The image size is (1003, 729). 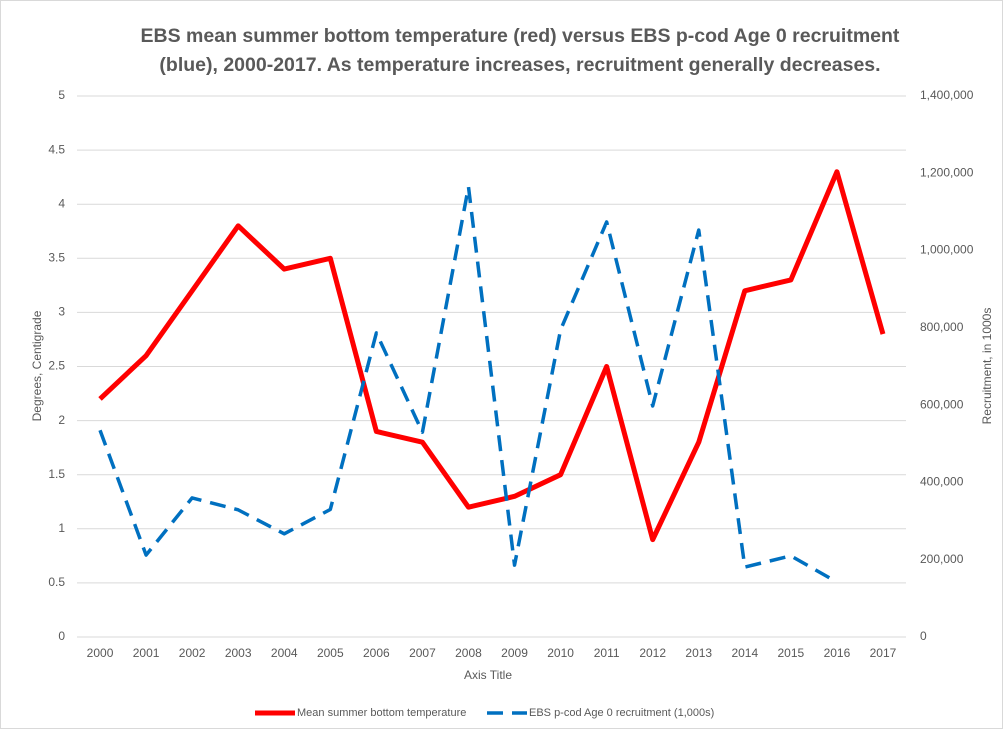 I want to click on x-tick-label: 2012, so click(x=652, y=653).